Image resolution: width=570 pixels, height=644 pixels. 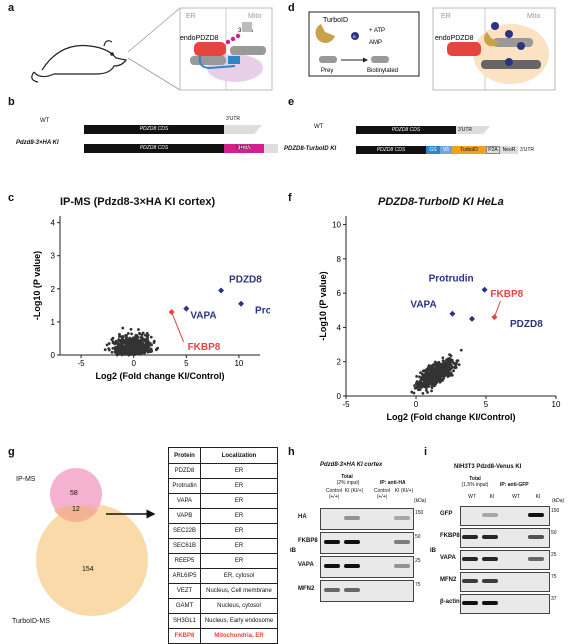 What do you see at coordinates (53, 322) in the screenshot?
I see `y-tick-label: 1` at bounding box center [53, 322].